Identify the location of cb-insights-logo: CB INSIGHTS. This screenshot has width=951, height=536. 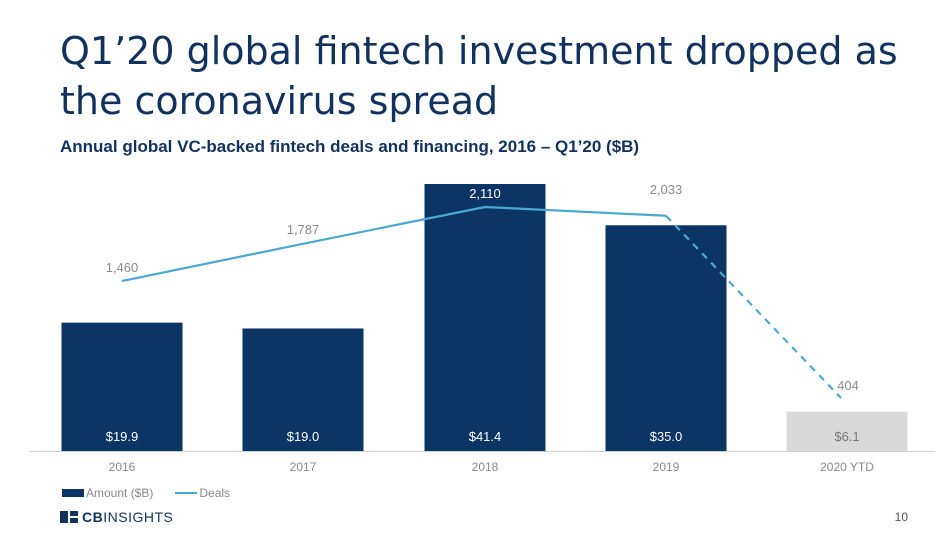
(116, 517).